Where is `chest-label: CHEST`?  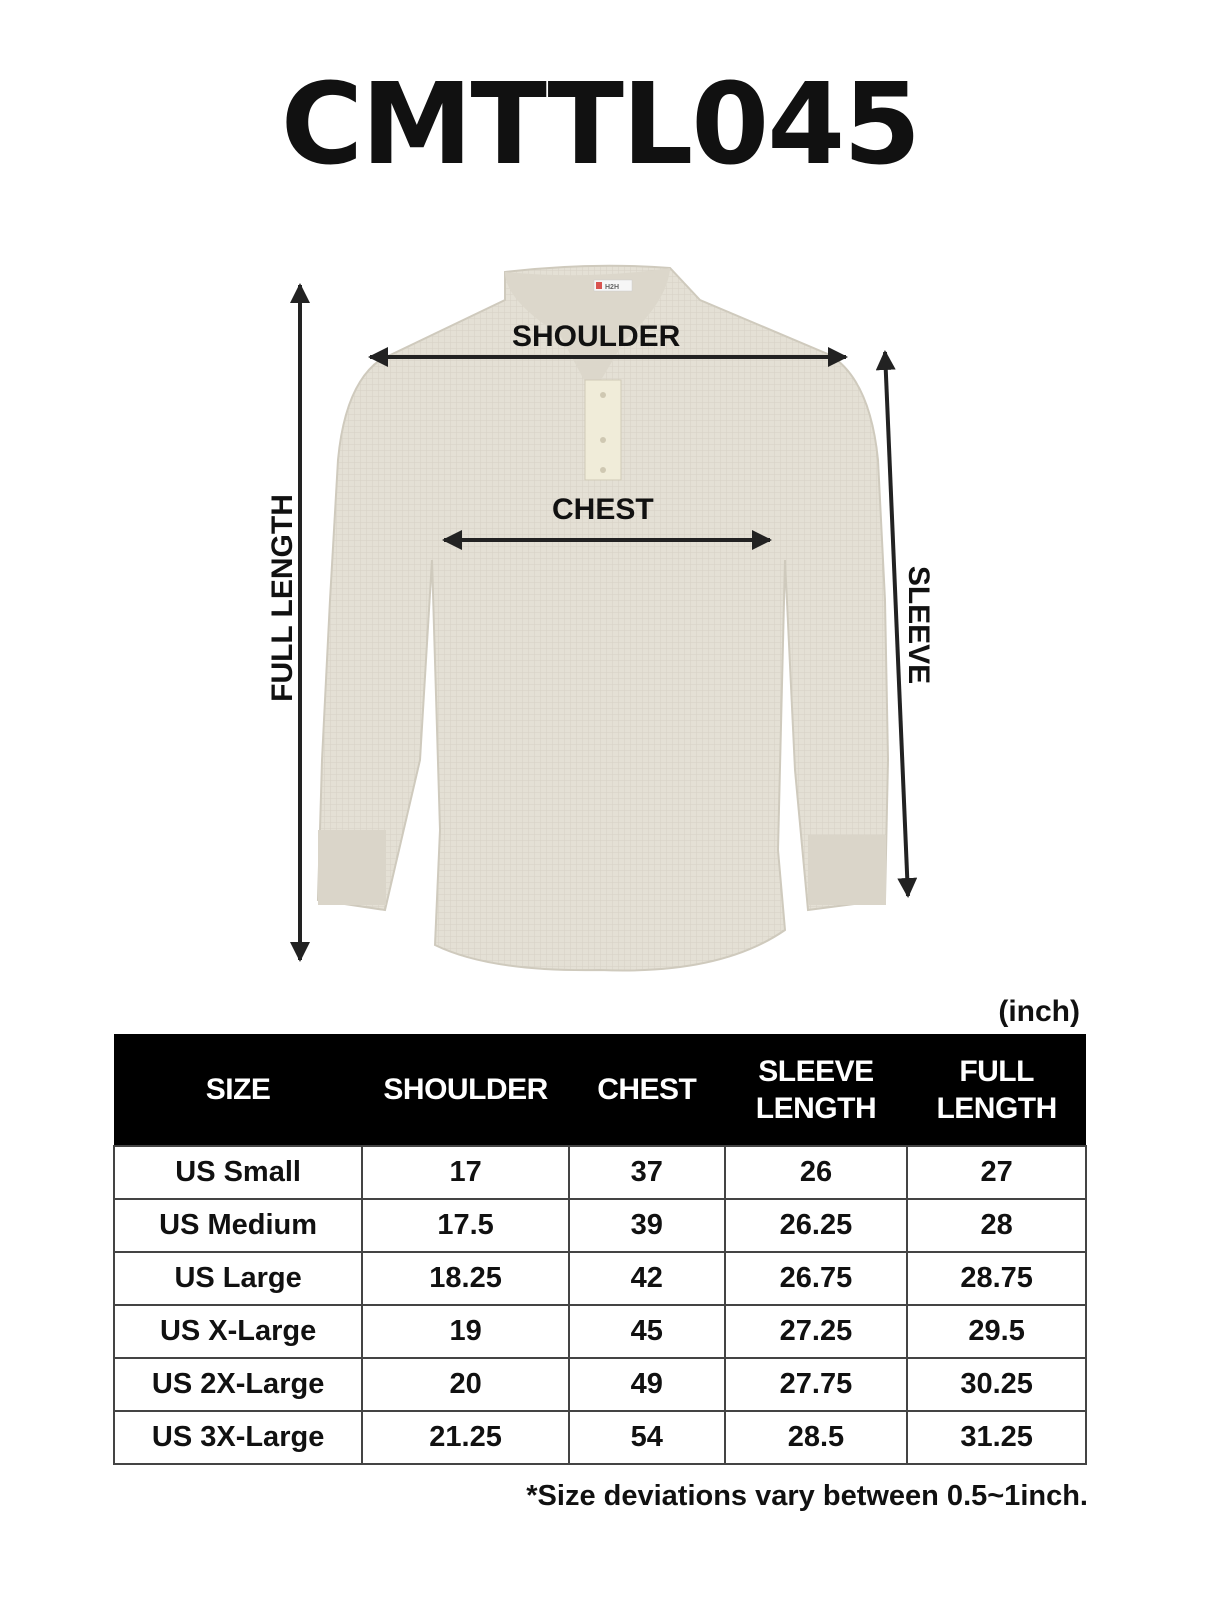 chest-label: CHEST is located at coordinates (603, 509).